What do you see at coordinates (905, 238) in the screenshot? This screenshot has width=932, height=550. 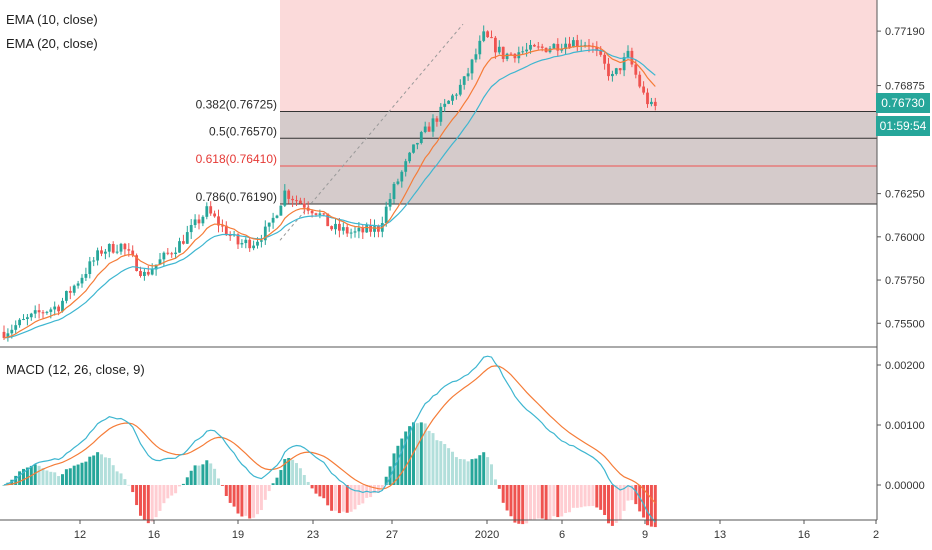 I see `price-tick-label: 0.76000` at bounding box center [905, 238].